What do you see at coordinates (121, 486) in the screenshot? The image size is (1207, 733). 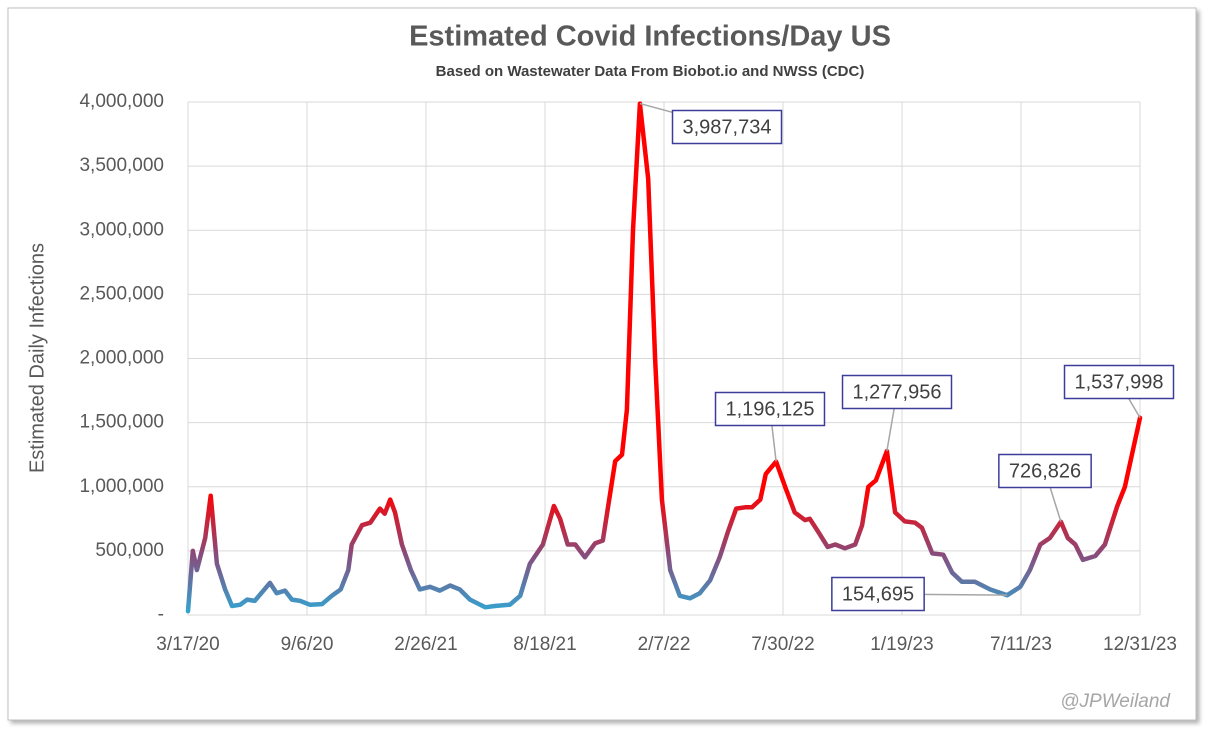 I see `y-tick-label: 1,000,000` at bounding box center [121, 486].